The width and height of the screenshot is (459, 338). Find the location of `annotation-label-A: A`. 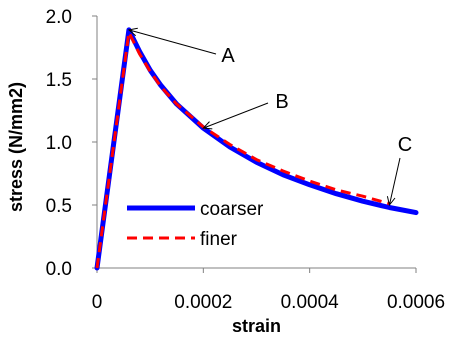

annotation-label-A: A is located at coordinates (228, 56).